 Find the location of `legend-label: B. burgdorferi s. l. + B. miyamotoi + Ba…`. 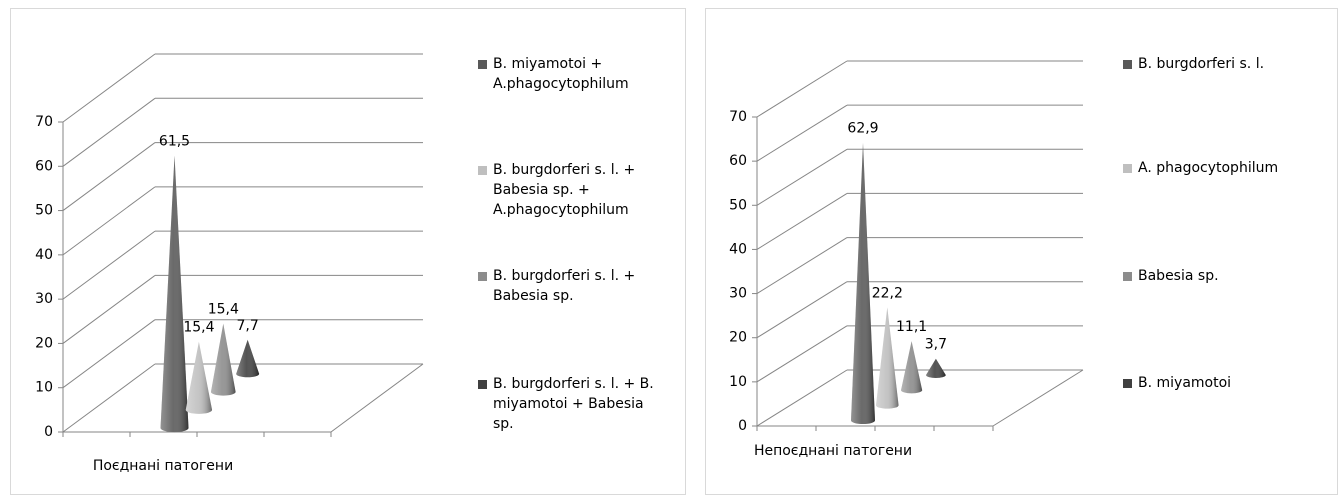

legend-label: B. burgdorferi s. l. + B. miyamotoi + Ba… is located at coordinates (573, 404).